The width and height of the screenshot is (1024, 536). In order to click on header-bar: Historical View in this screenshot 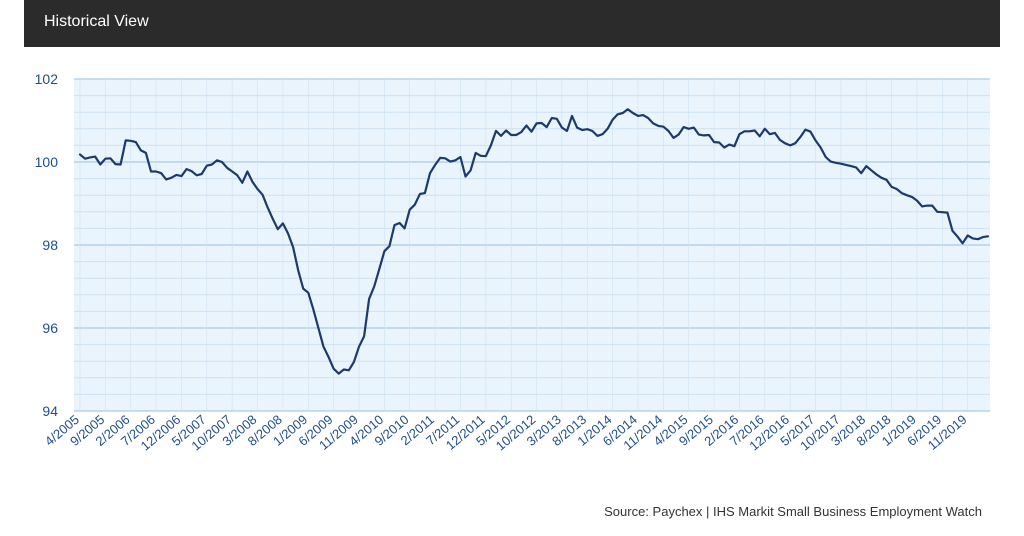, I will do `click(512, 23)`.